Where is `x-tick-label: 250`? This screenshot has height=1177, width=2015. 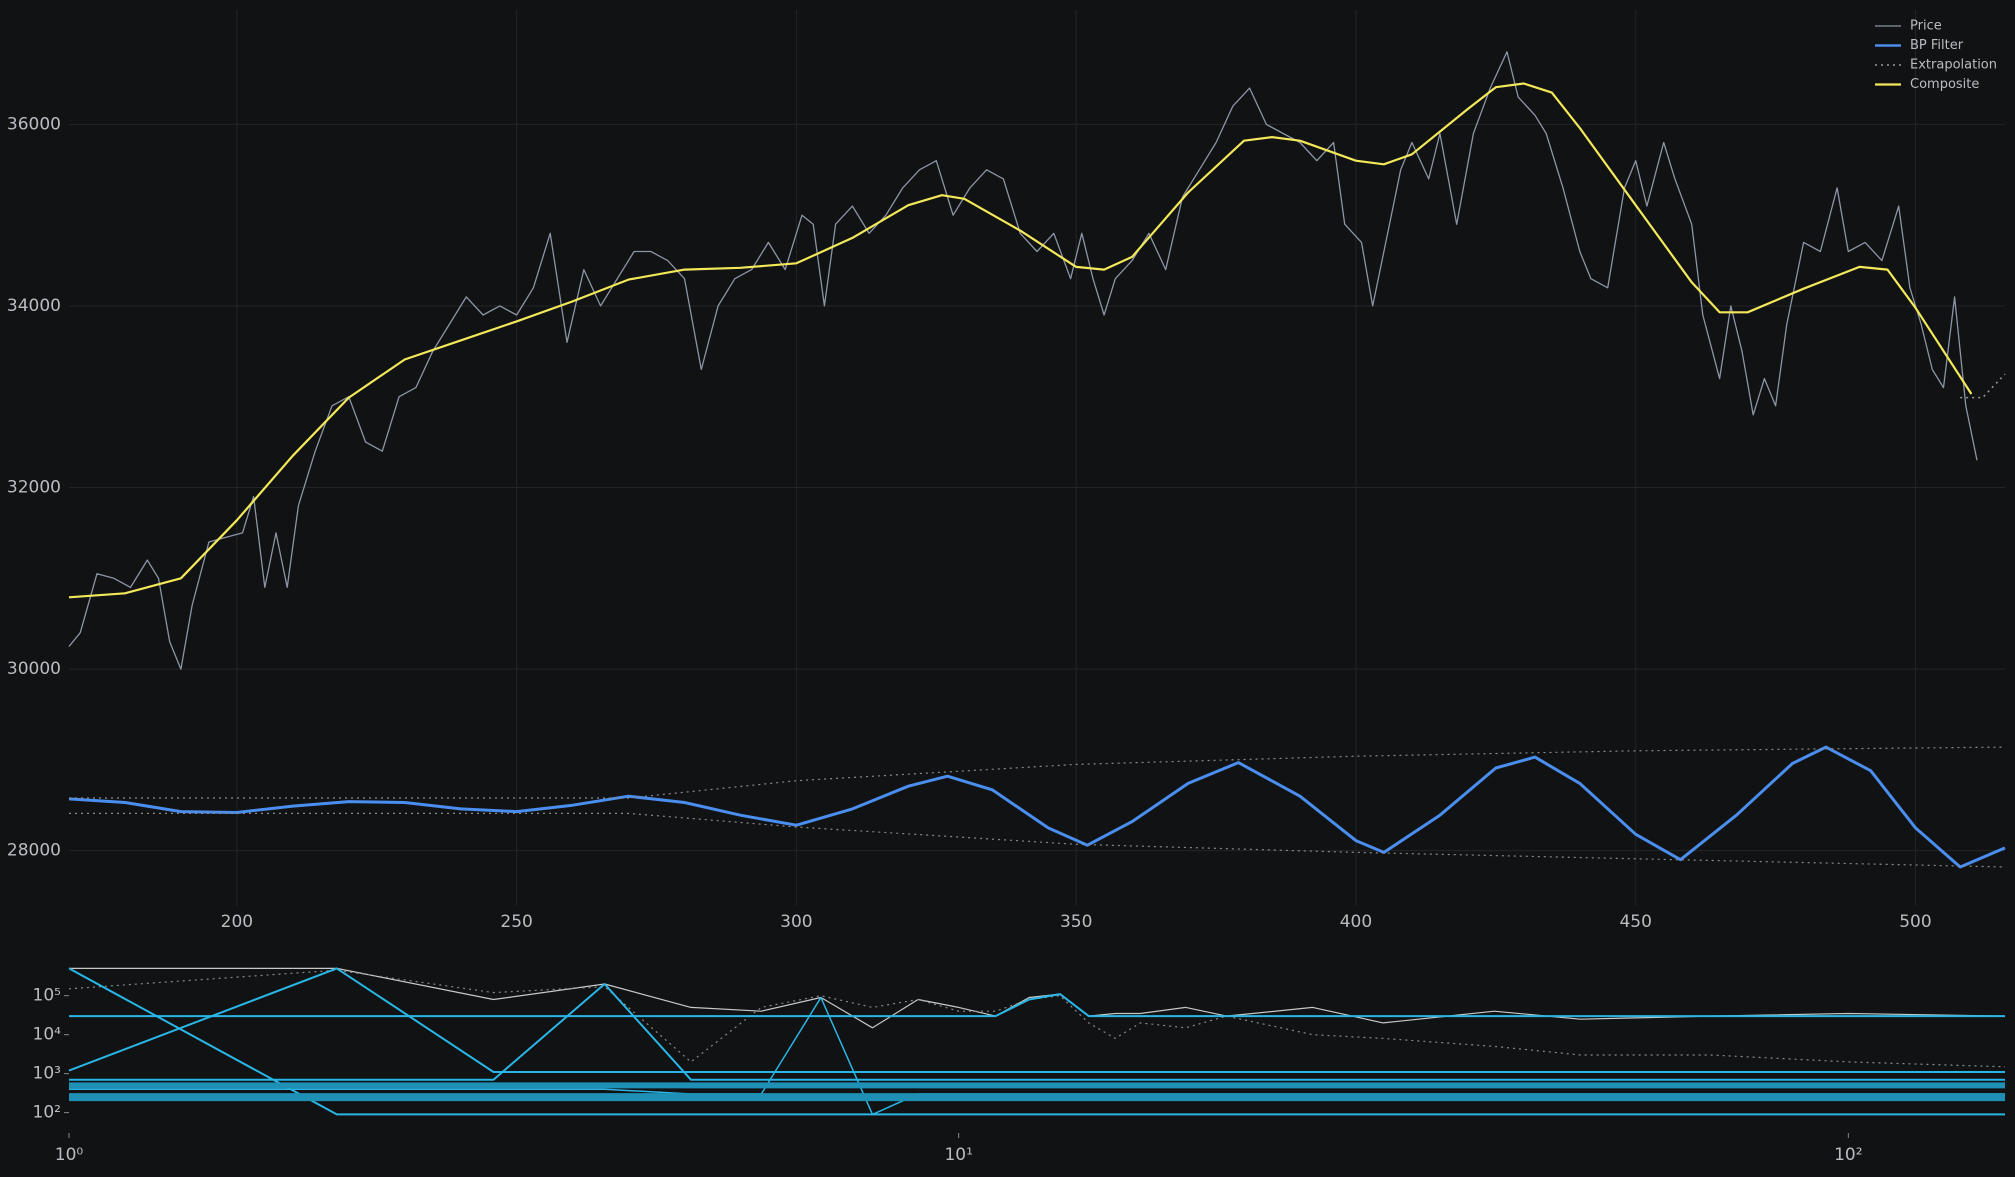 x-tick-label: 250 is located at coordinates (516, 922).